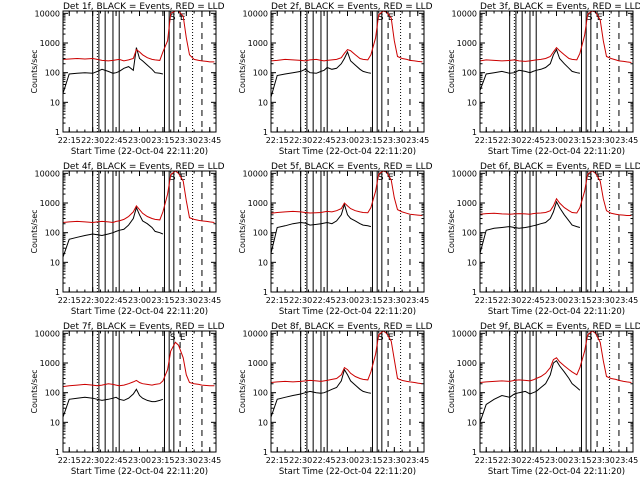  What do you see at coordinates (352, 167) in the screenshot?
I see `panel-title: Det 5f, BLACK = Events, RED = LLD` at bounding box center [352, 167].